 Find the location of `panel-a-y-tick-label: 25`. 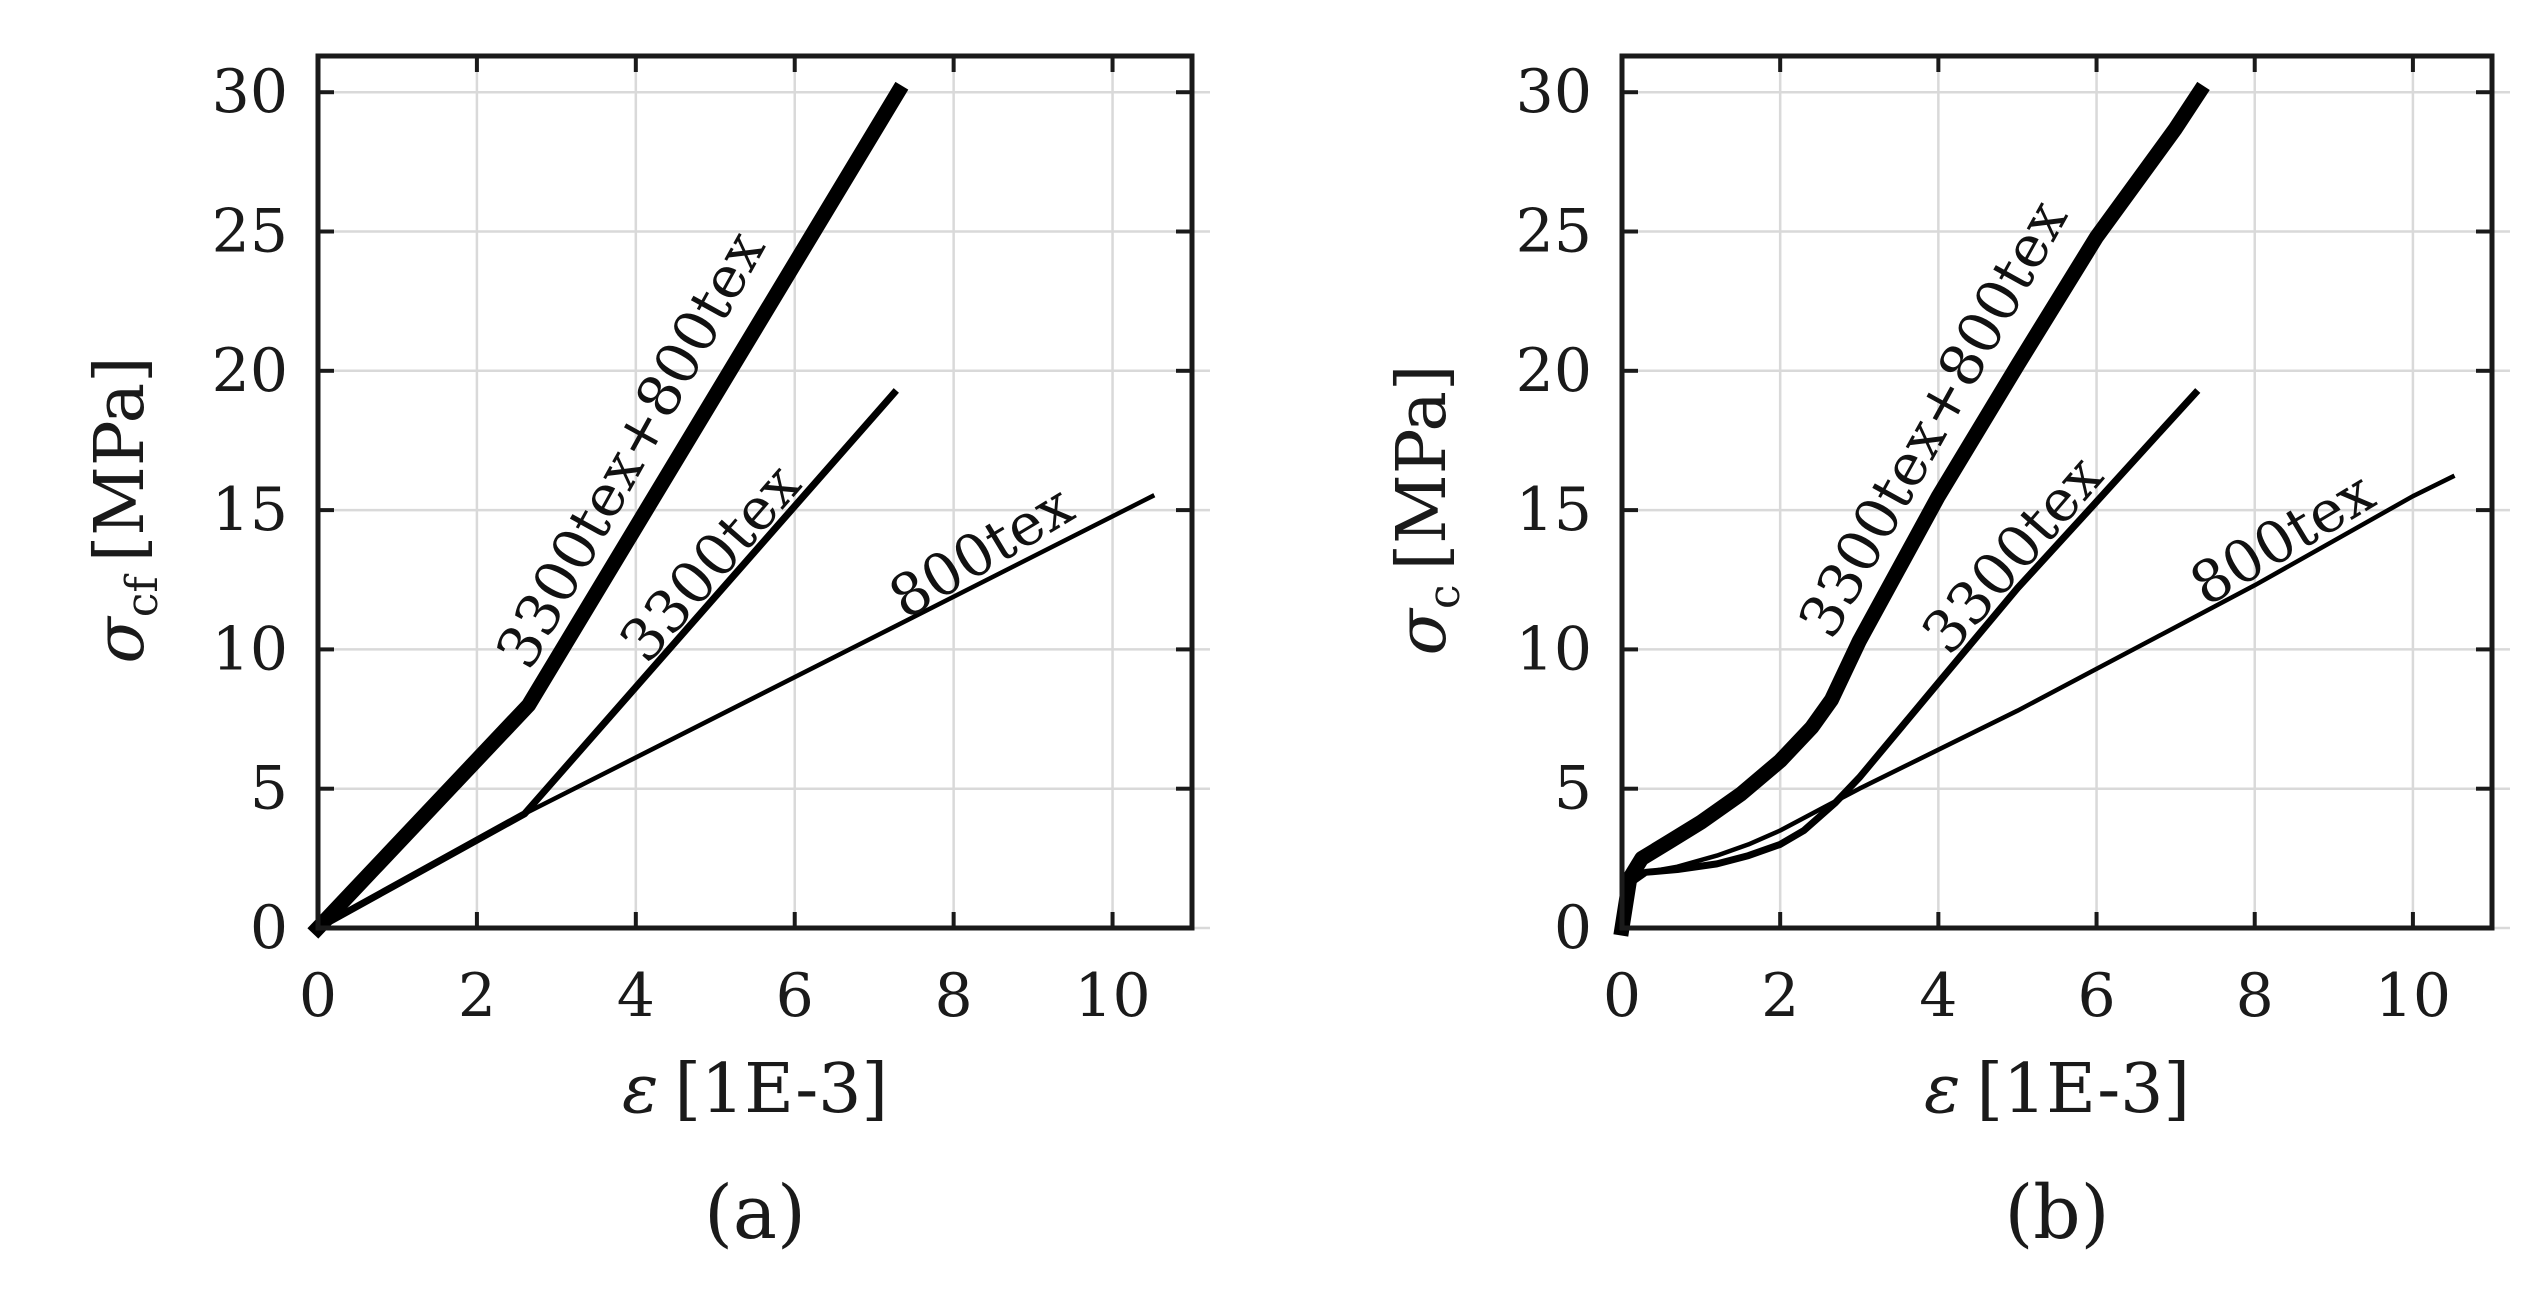

panel-a-y-tick-label: 25 is located at coordinates (250, 232).